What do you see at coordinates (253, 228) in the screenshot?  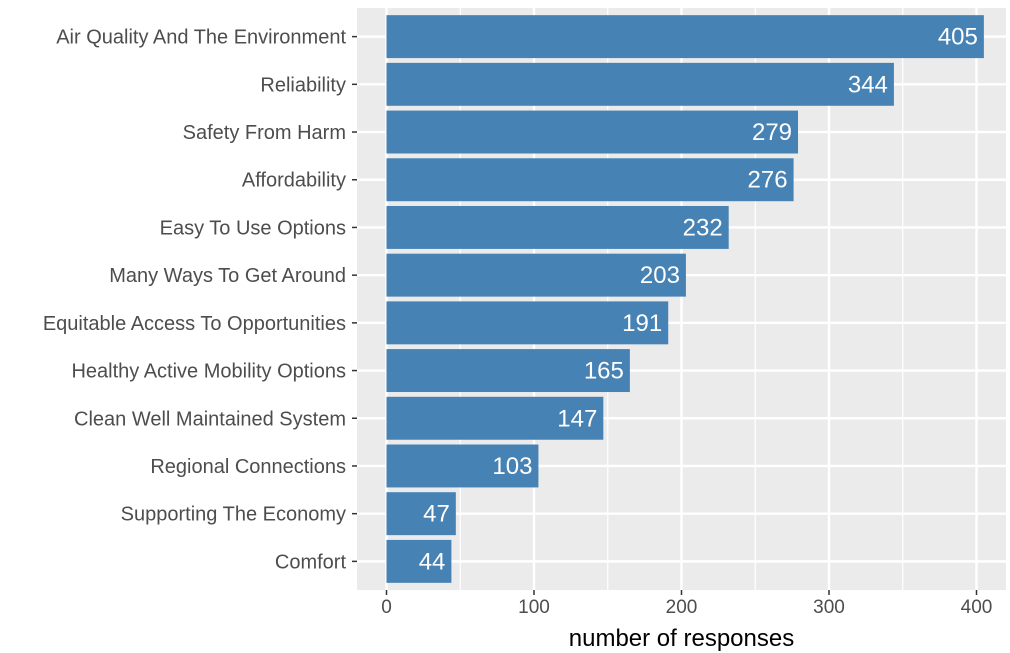 I see `category-label: Easy To Use Options` at bounding box center [253, 228].